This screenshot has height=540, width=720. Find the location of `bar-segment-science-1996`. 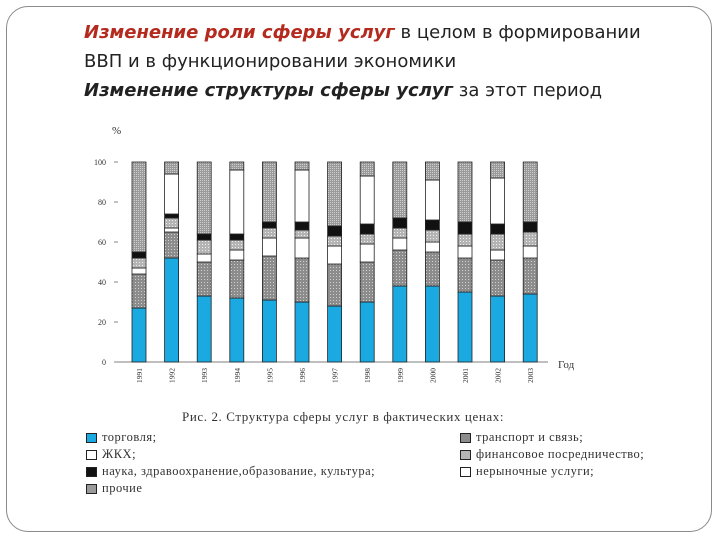

bar-segment-science-1996 is located at coordinates (302, 226).